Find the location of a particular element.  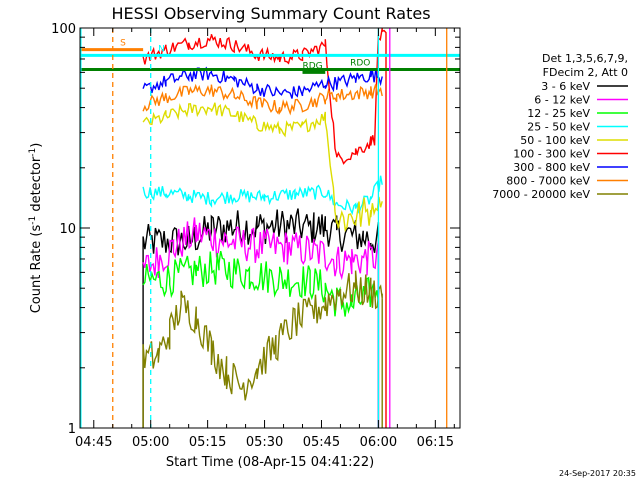

y-tick-label-2: 10 is located at coordinates (67, 229).